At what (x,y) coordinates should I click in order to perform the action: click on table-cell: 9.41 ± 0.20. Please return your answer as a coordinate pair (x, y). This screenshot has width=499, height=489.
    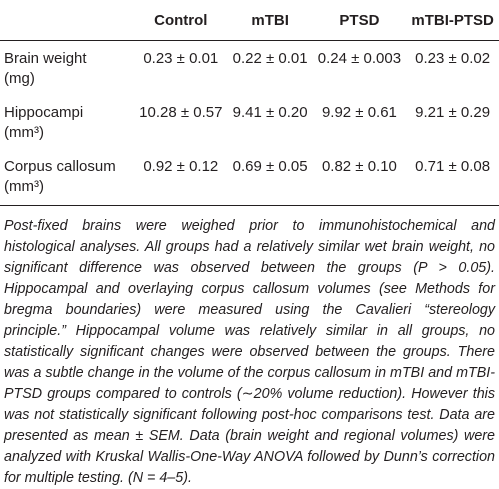
    Looking at the image, I should click on (270, 112).